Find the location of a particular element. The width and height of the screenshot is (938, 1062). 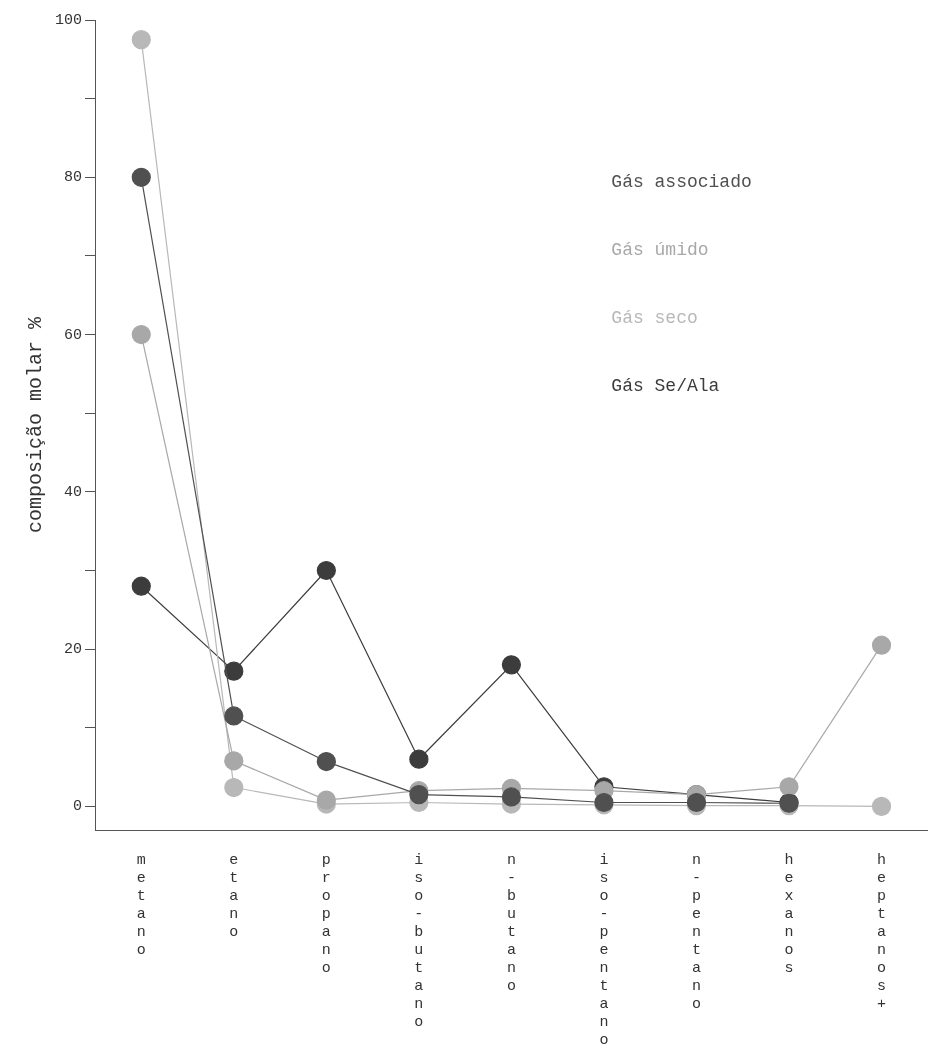

x-tick-label: metano is located at coordinates (141, 905).